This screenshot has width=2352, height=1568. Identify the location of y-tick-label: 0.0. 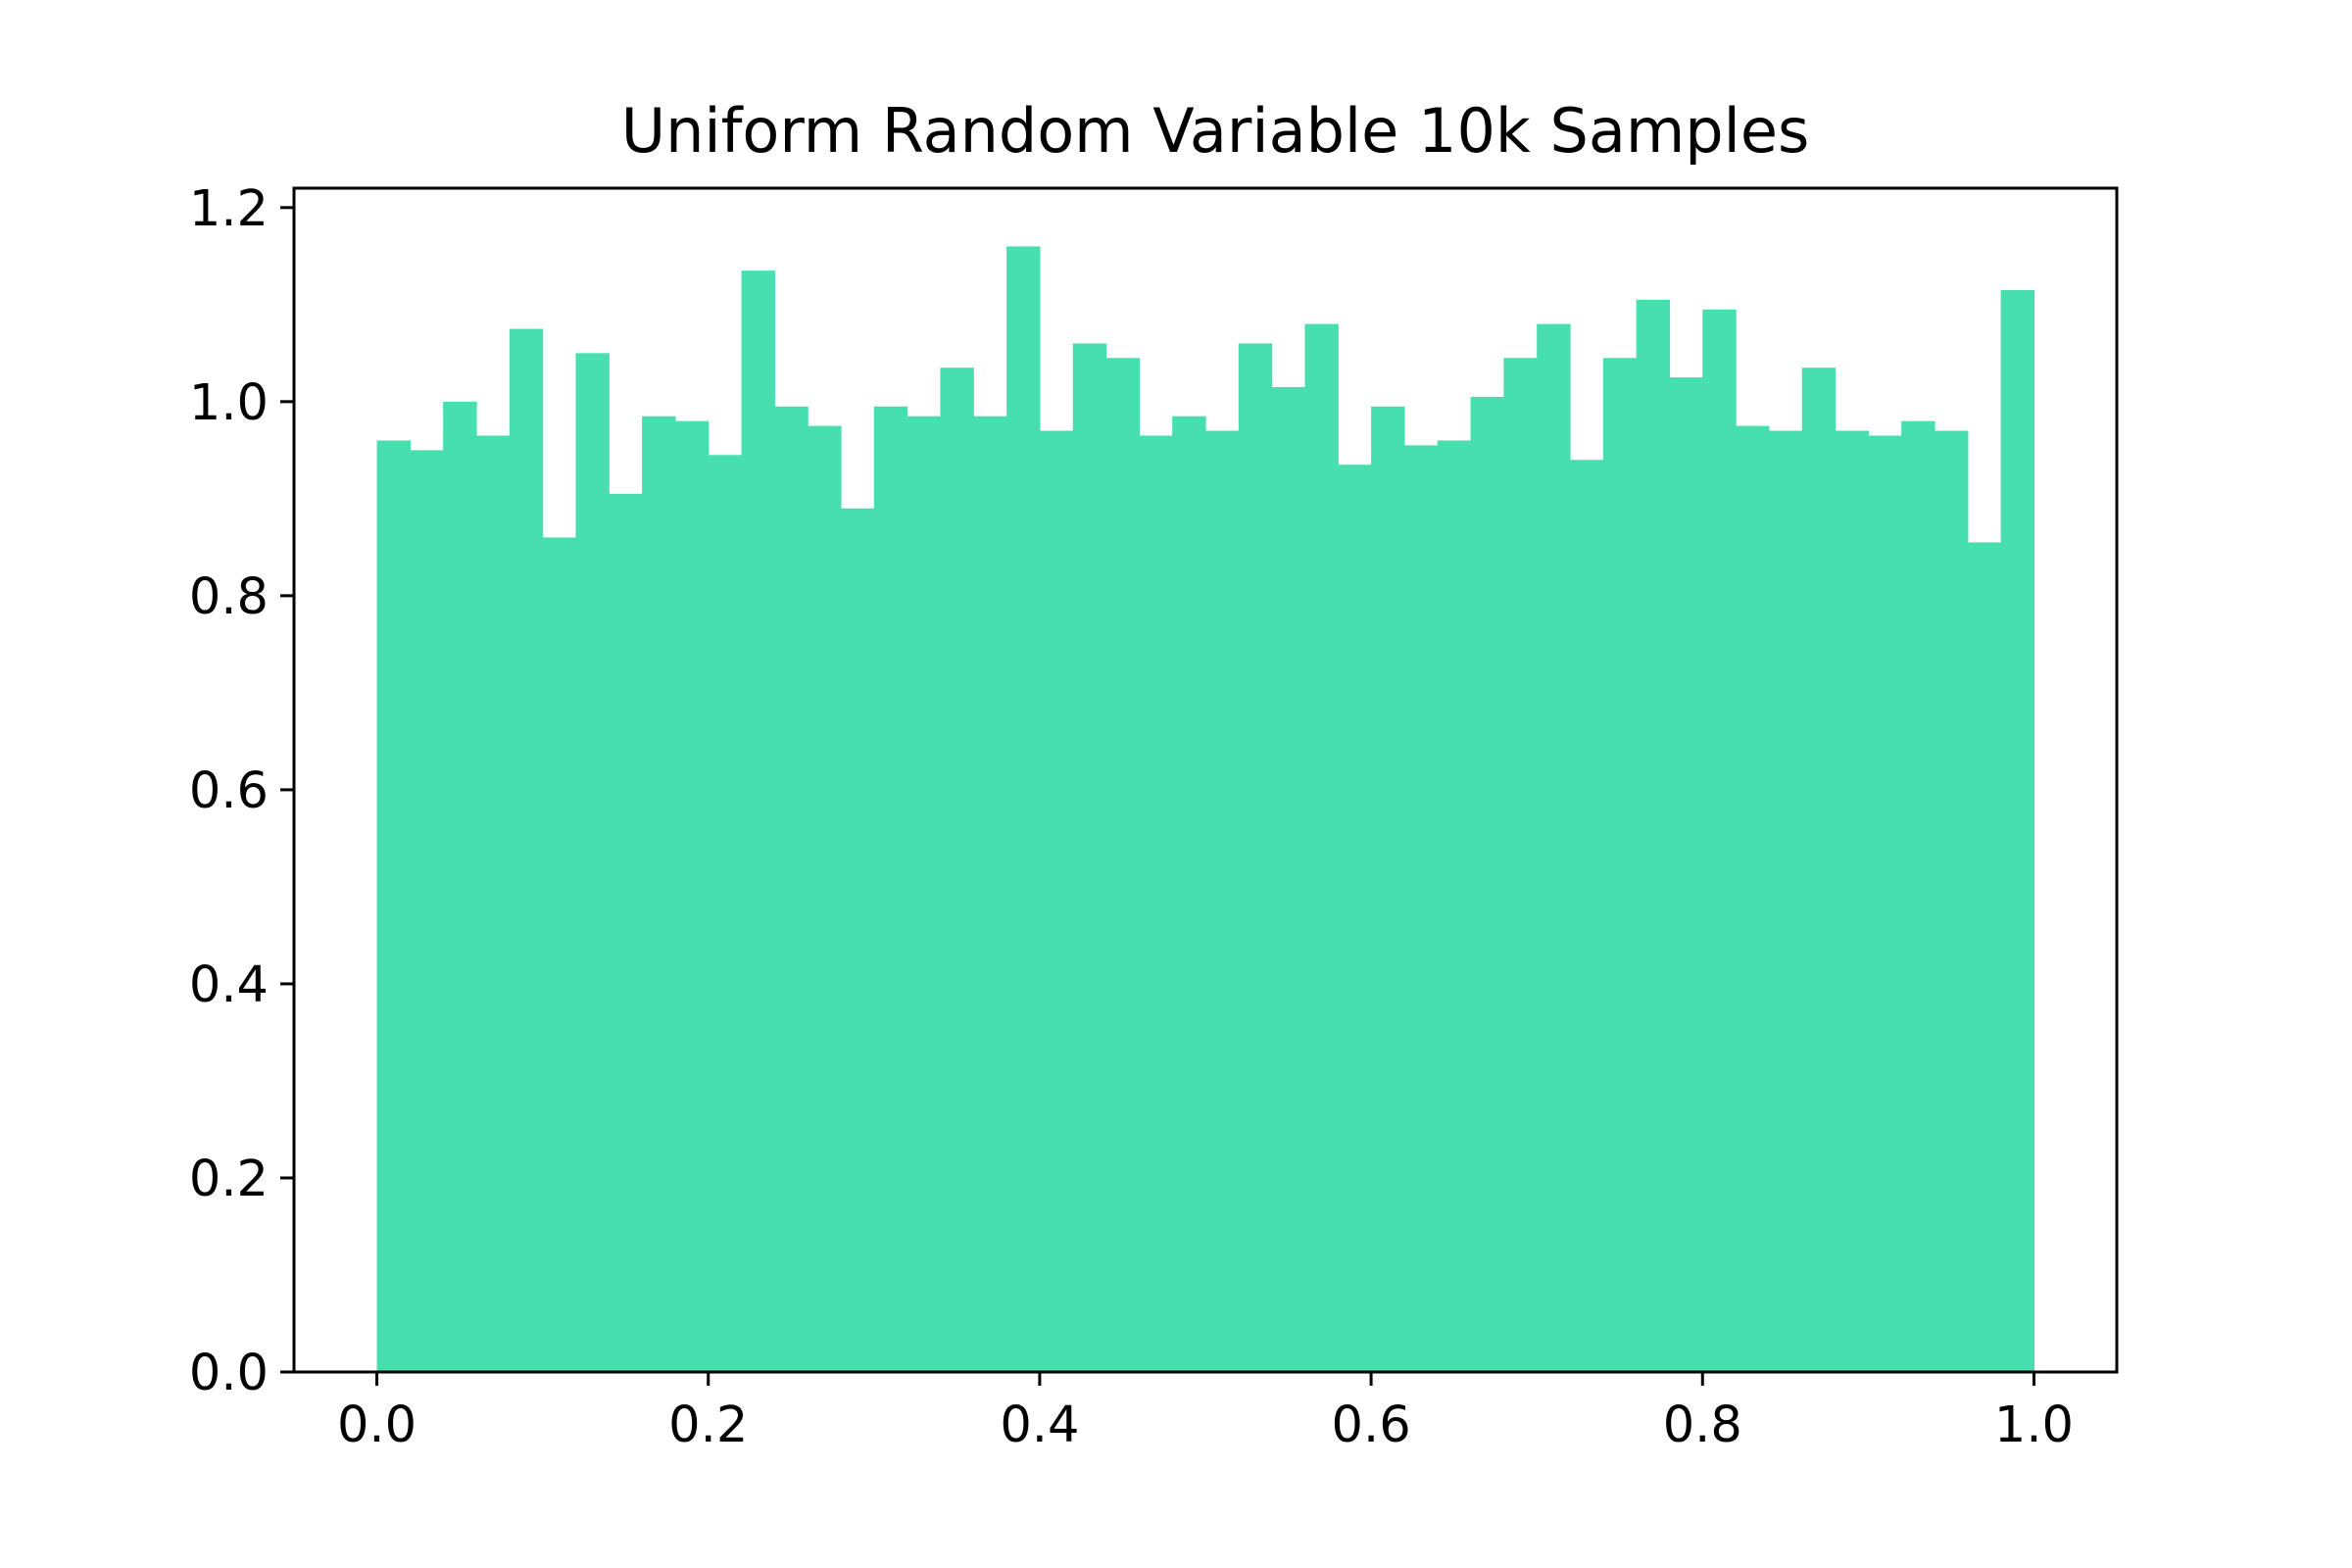
(229, 1373).